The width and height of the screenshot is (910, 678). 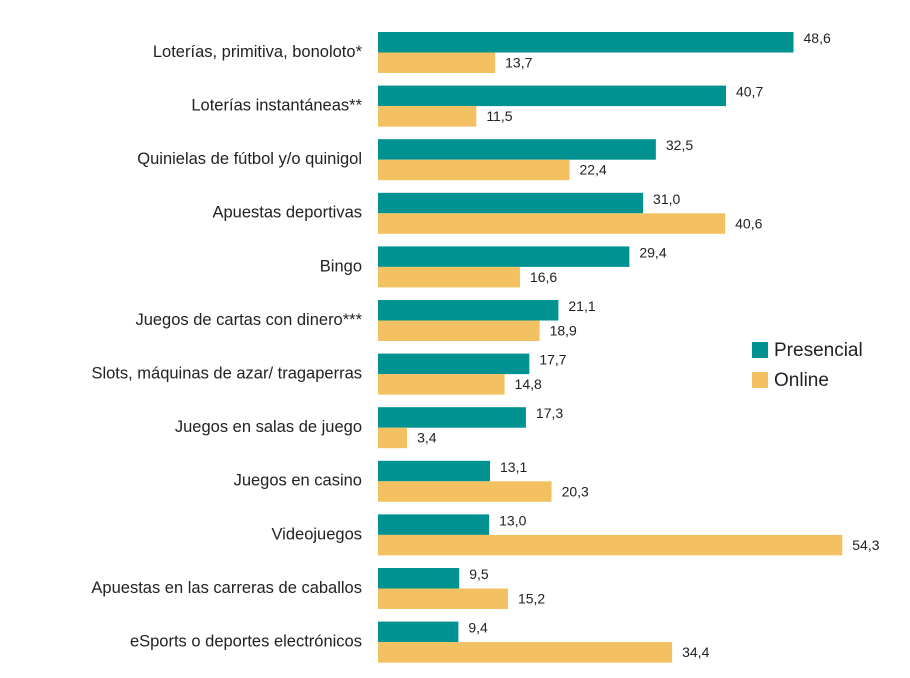 I want to click on value-label: 13,0, so click(x=512, y=520).